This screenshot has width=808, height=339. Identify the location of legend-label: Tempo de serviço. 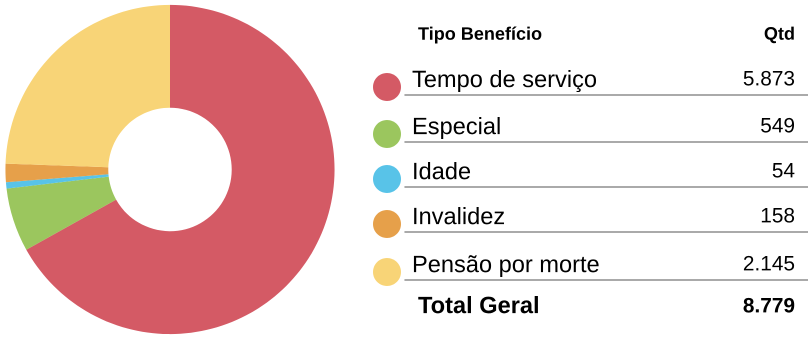
(504, 81).